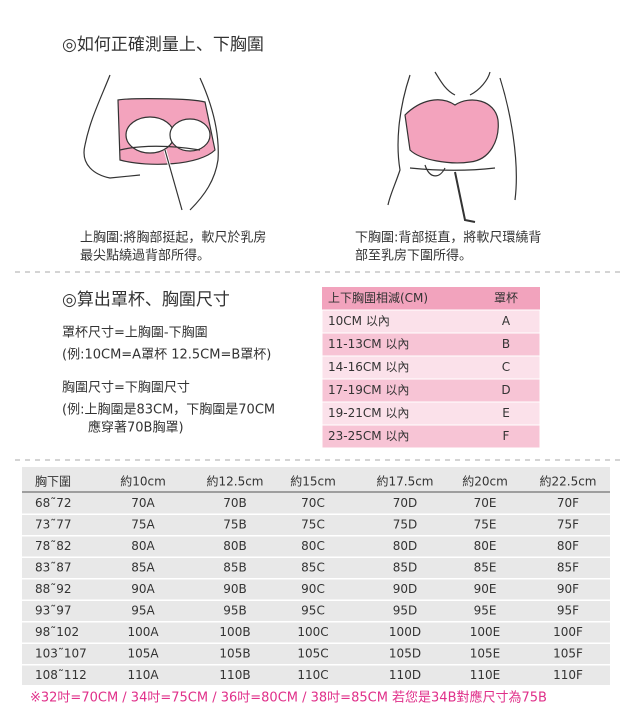 This screenshot has width=637, height=728. Describe the element at coordinates (313, 546) in the screenshot. I see `size-cell: 80C` at that location.